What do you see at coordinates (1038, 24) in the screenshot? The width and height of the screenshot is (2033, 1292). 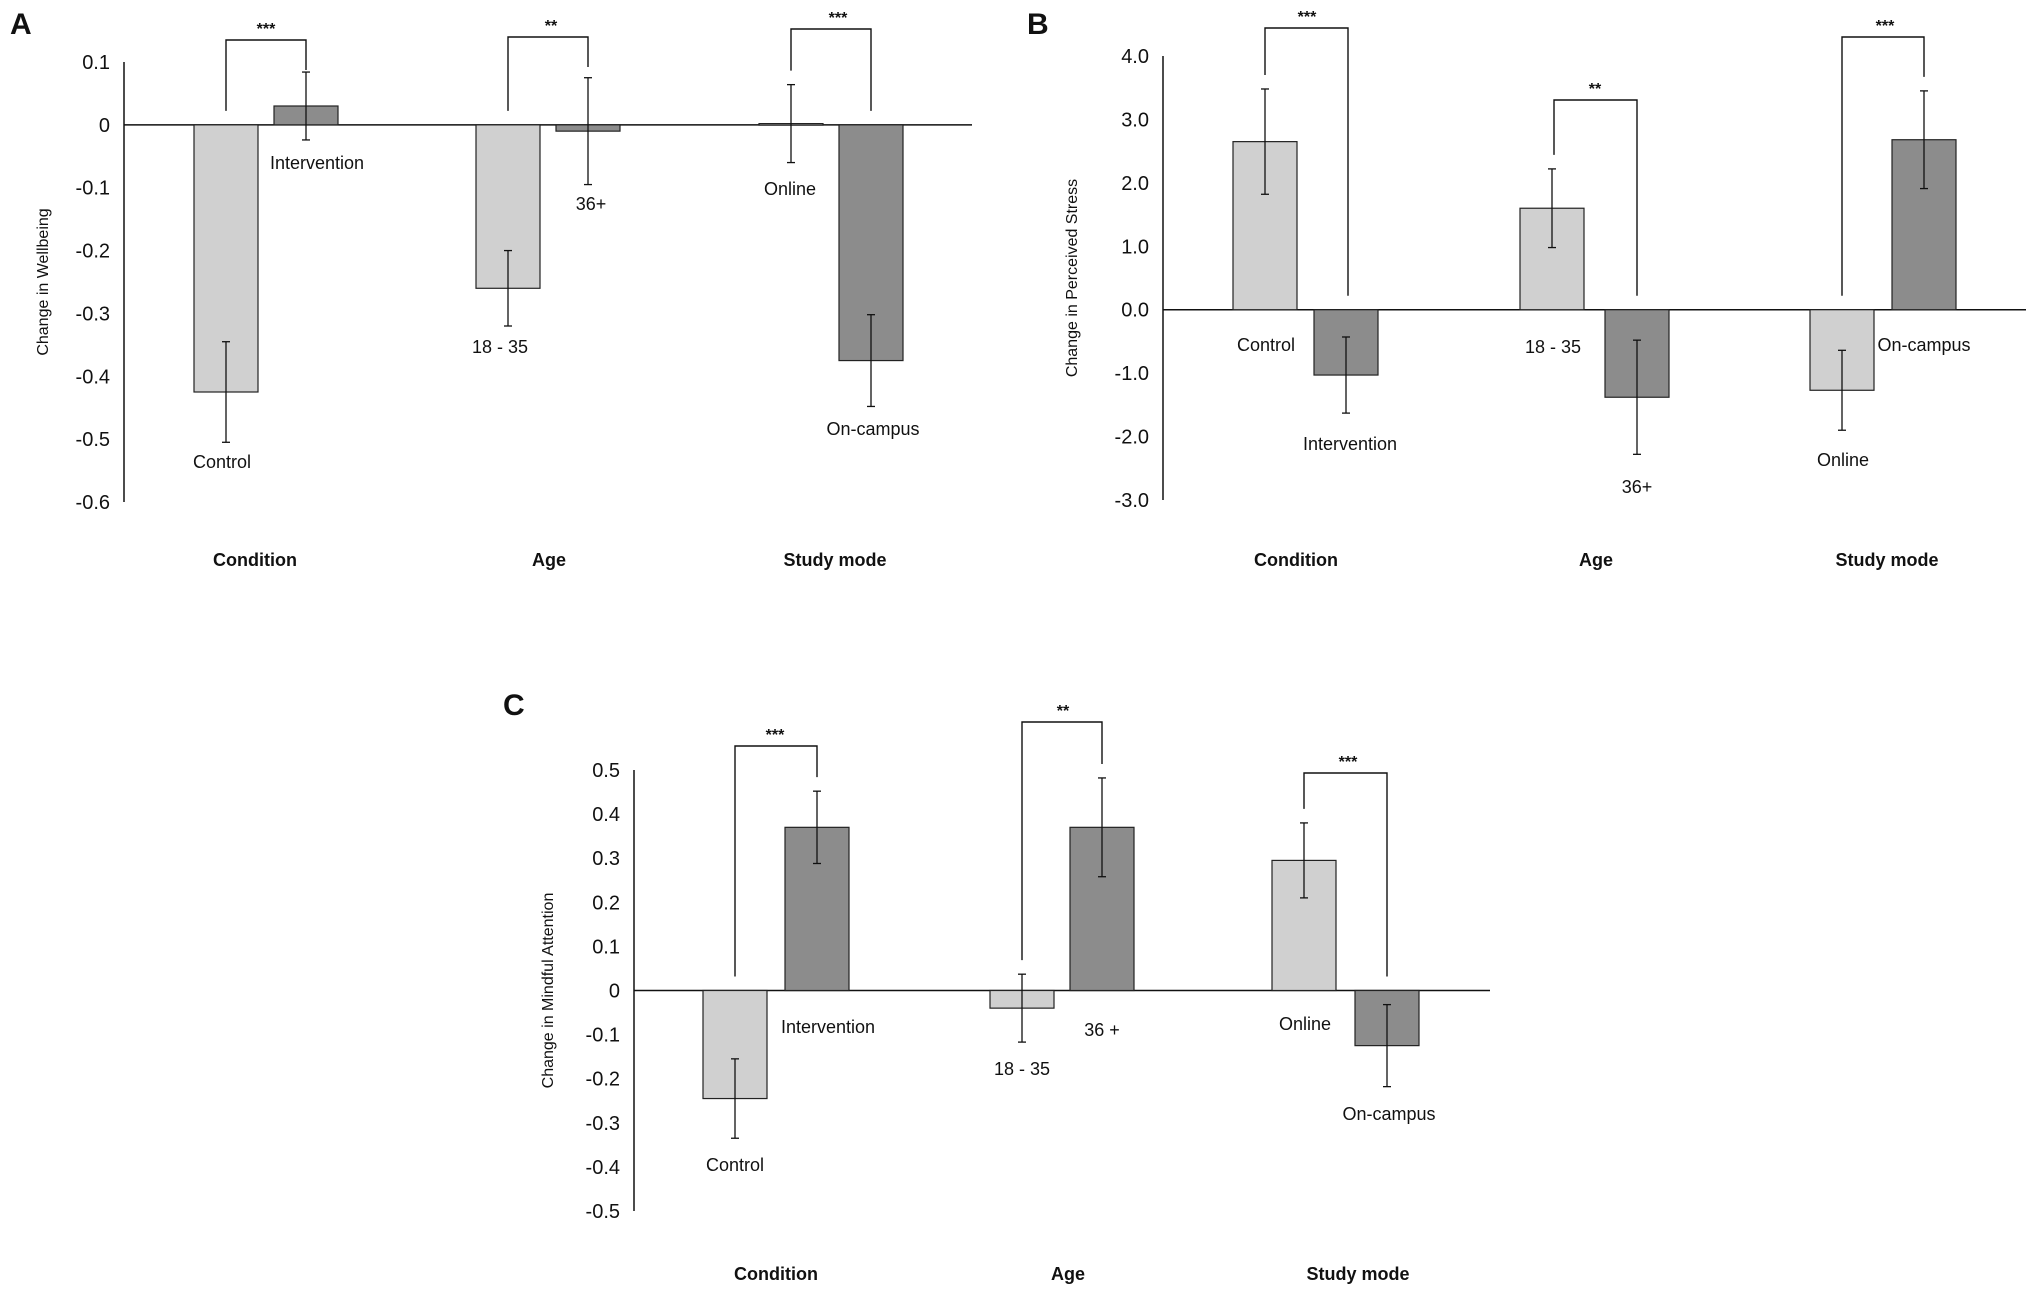 I see `panel-letter: B` at bounding box center [1038, 24].